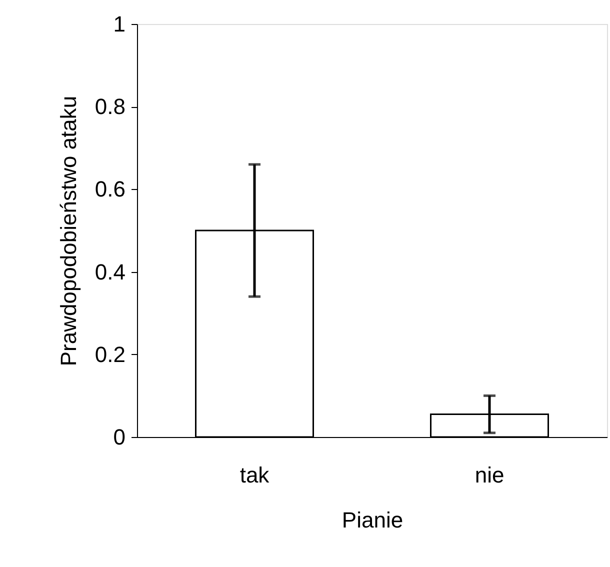 Image resolution: width=610 pixels, height=567 pixels. Describe the element at coordinates (119, 24) in the screenshot. I see `y-tick-label: 1` at that location.